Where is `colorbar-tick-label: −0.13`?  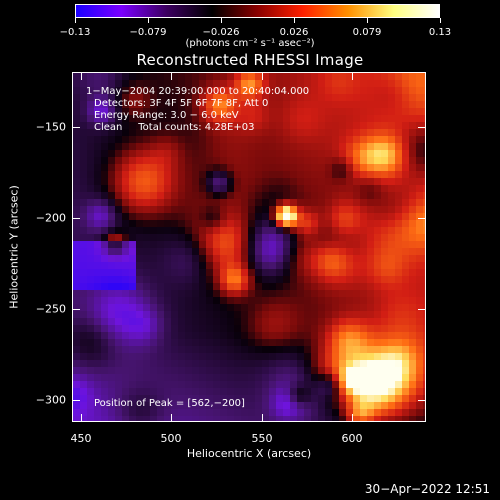
colorbar-tick-label: −0.13 is located at coordinates (75, 32).